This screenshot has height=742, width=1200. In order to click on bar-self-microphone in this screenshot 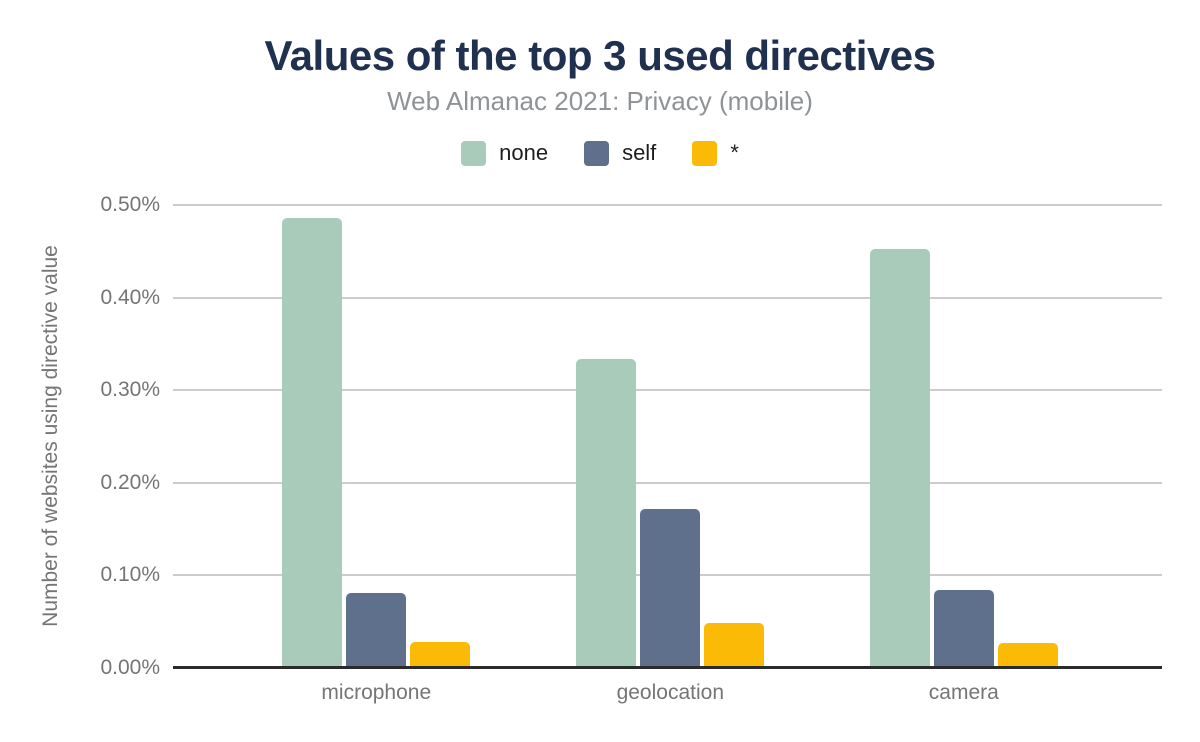, I will do `click(376, 630)`.